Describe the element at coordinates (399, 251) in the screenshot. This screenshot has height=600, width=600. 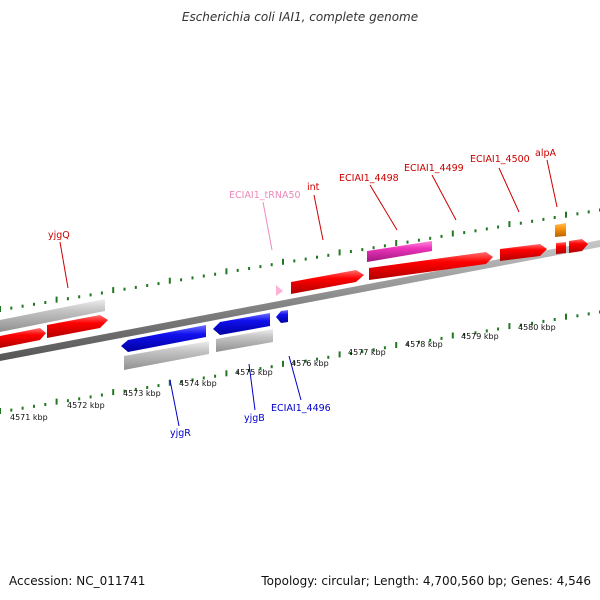
I see `gene-4498-pink` at that location.